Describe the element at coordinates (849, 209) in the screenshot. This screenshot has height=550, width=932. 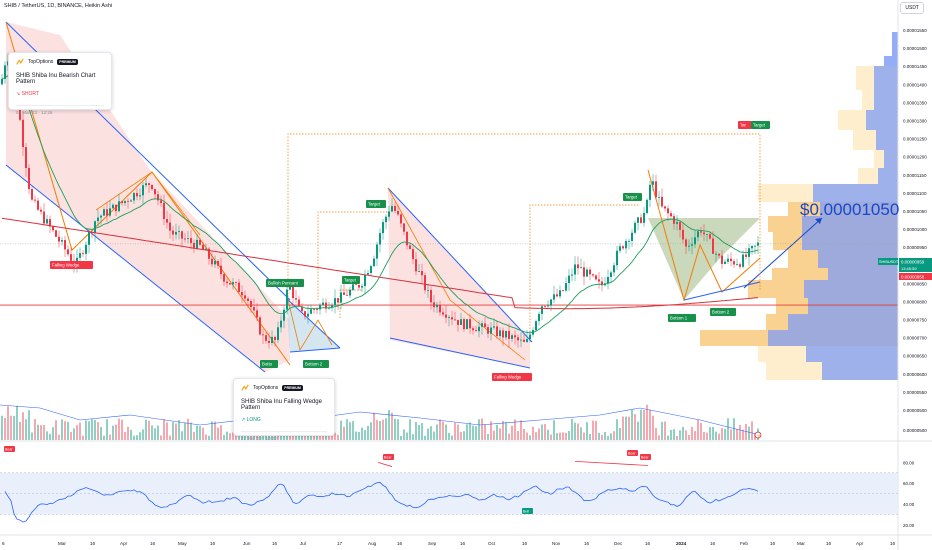
I see `target-price-text: $0.00001050` at that location.